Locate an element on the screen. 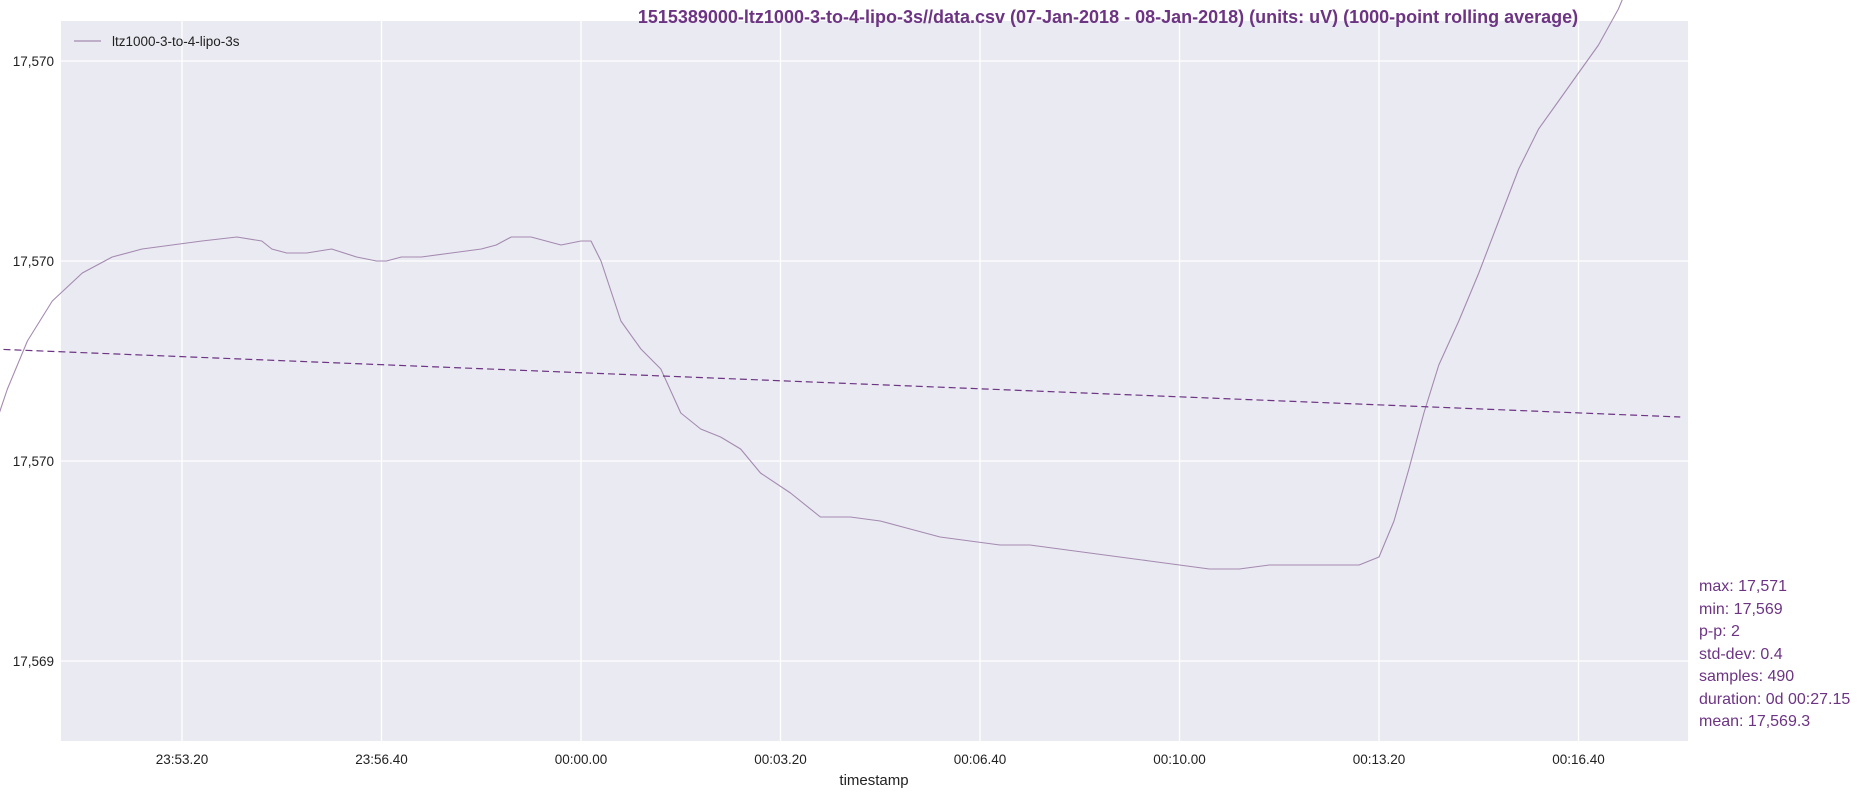 This screenshot has height=797, width=1865. x-tick-label: 00:06.40 is located at coordinates (980, 759).